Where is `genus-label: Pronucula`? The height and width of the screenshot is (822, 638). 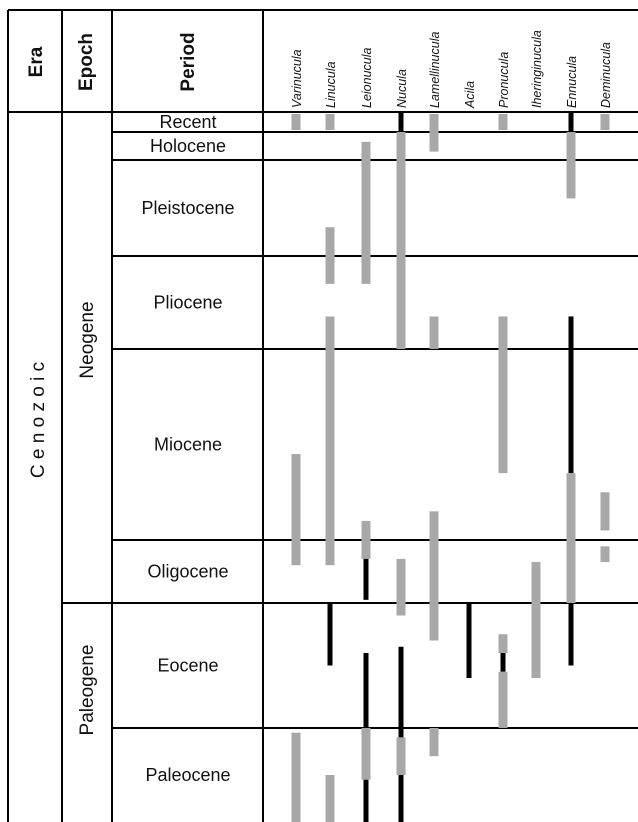
genus-label: Pronucula is located at coordinates (504, 80).